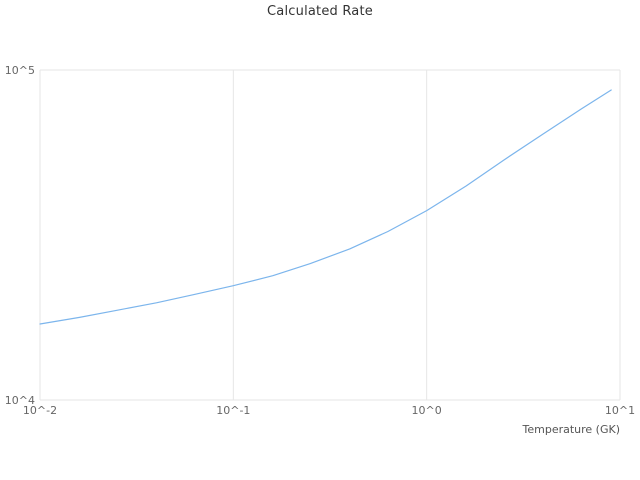 Image resolution: width=640 pixels, height=480 pixels. Describe the element at coordinates (20, 70) in the screenshot. I see `y-tick-label: 10^5` at that location.